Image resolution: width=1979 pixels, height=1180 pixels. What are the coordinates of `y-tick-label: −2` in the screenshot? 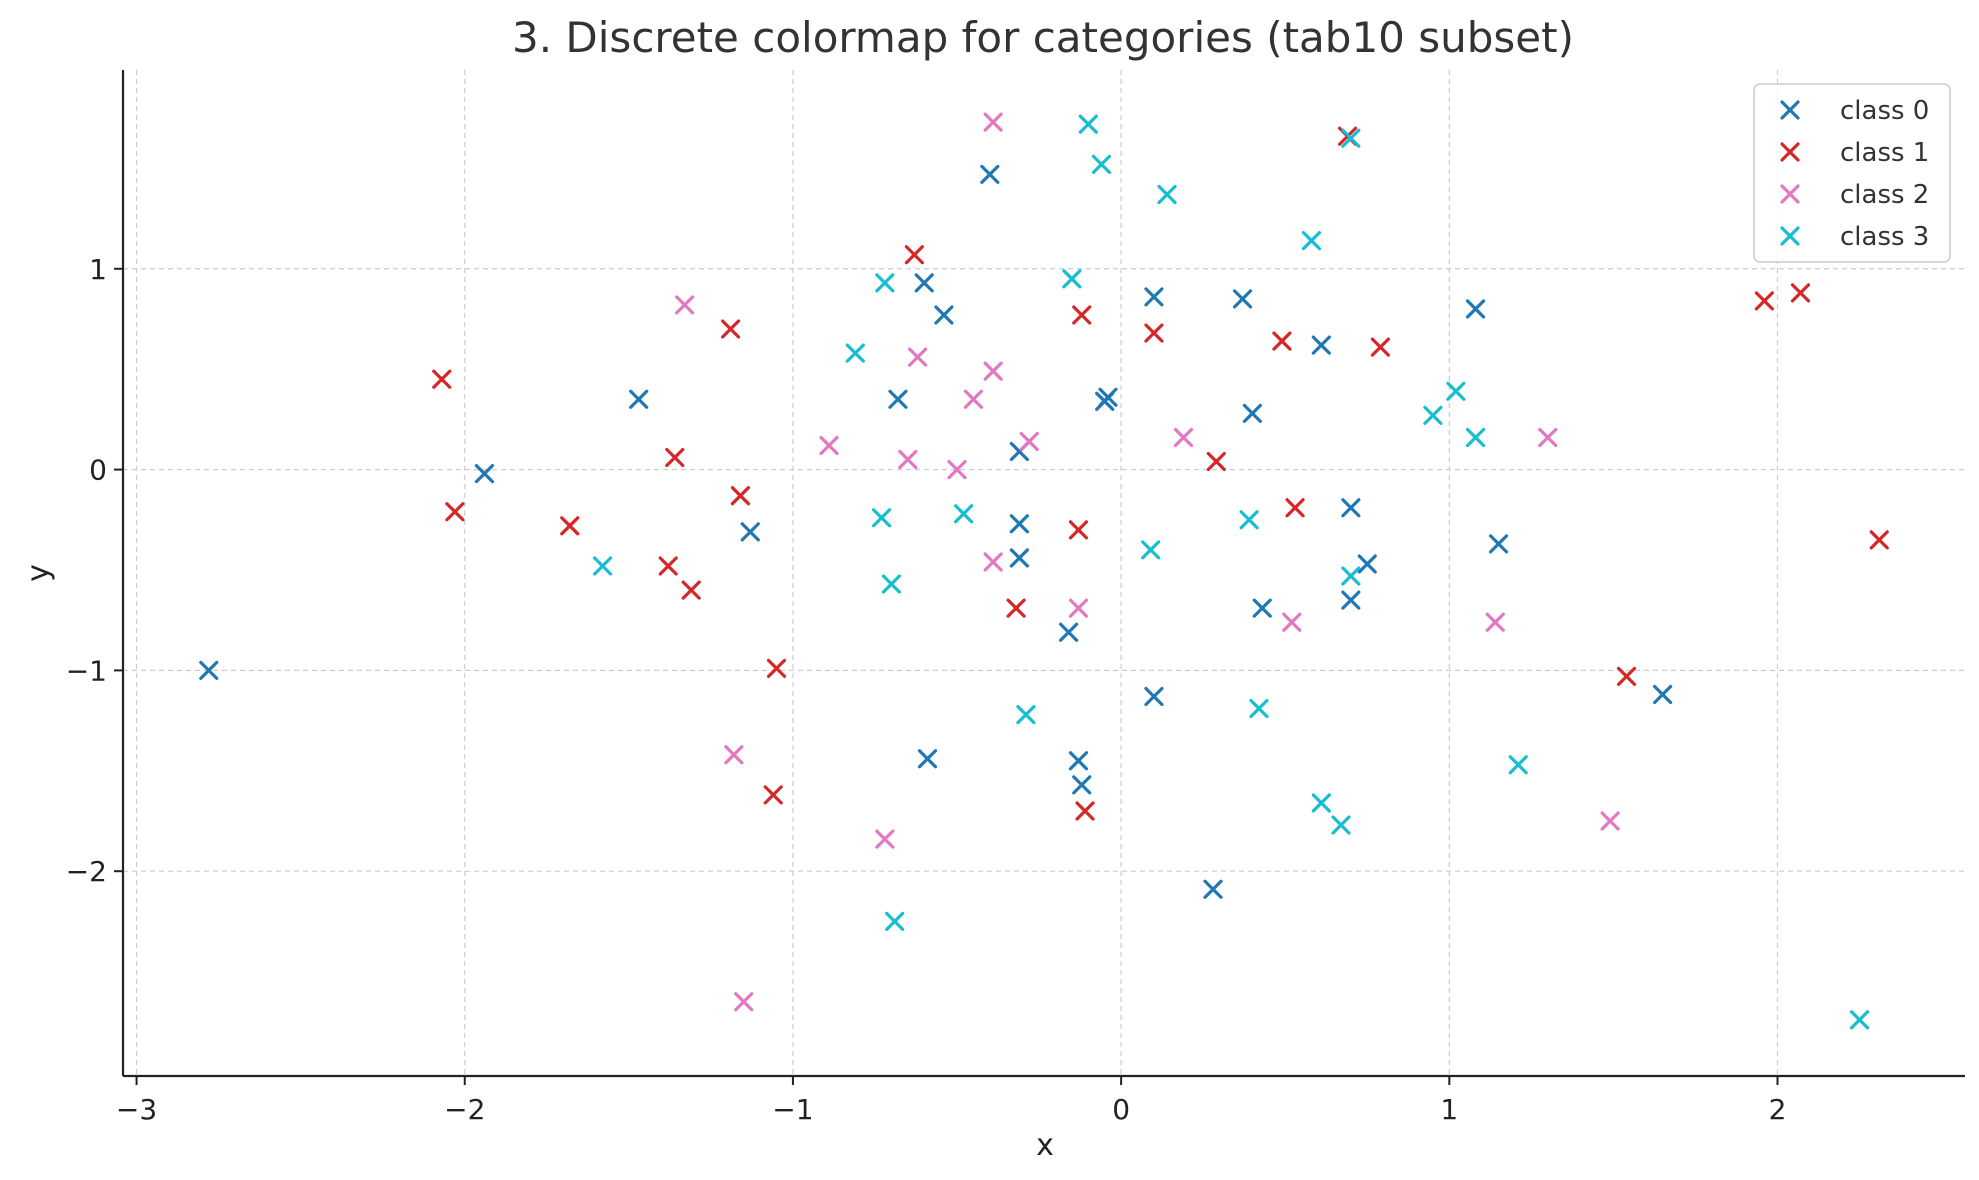 It's located at (86, 871).